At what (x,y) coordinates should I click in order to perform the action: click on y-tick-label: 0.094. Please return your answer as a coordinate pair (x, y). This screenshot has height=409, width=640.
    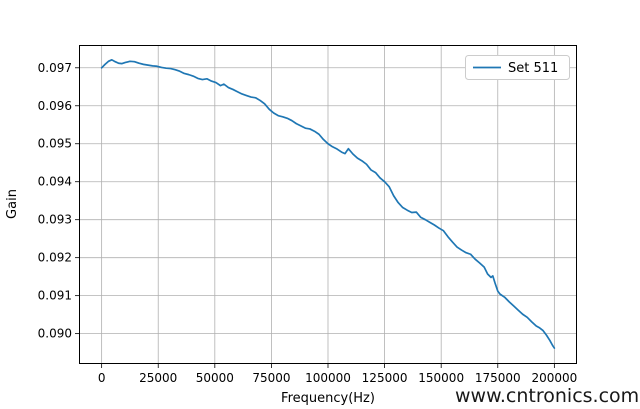
    Looking at the image, I should click on (55, 182).